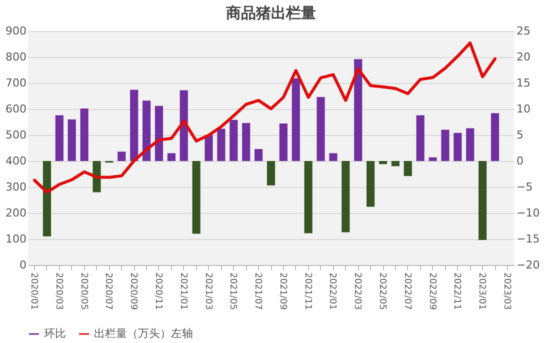  I want to click on x-tick-label: 2022/11, so click(457, 291).